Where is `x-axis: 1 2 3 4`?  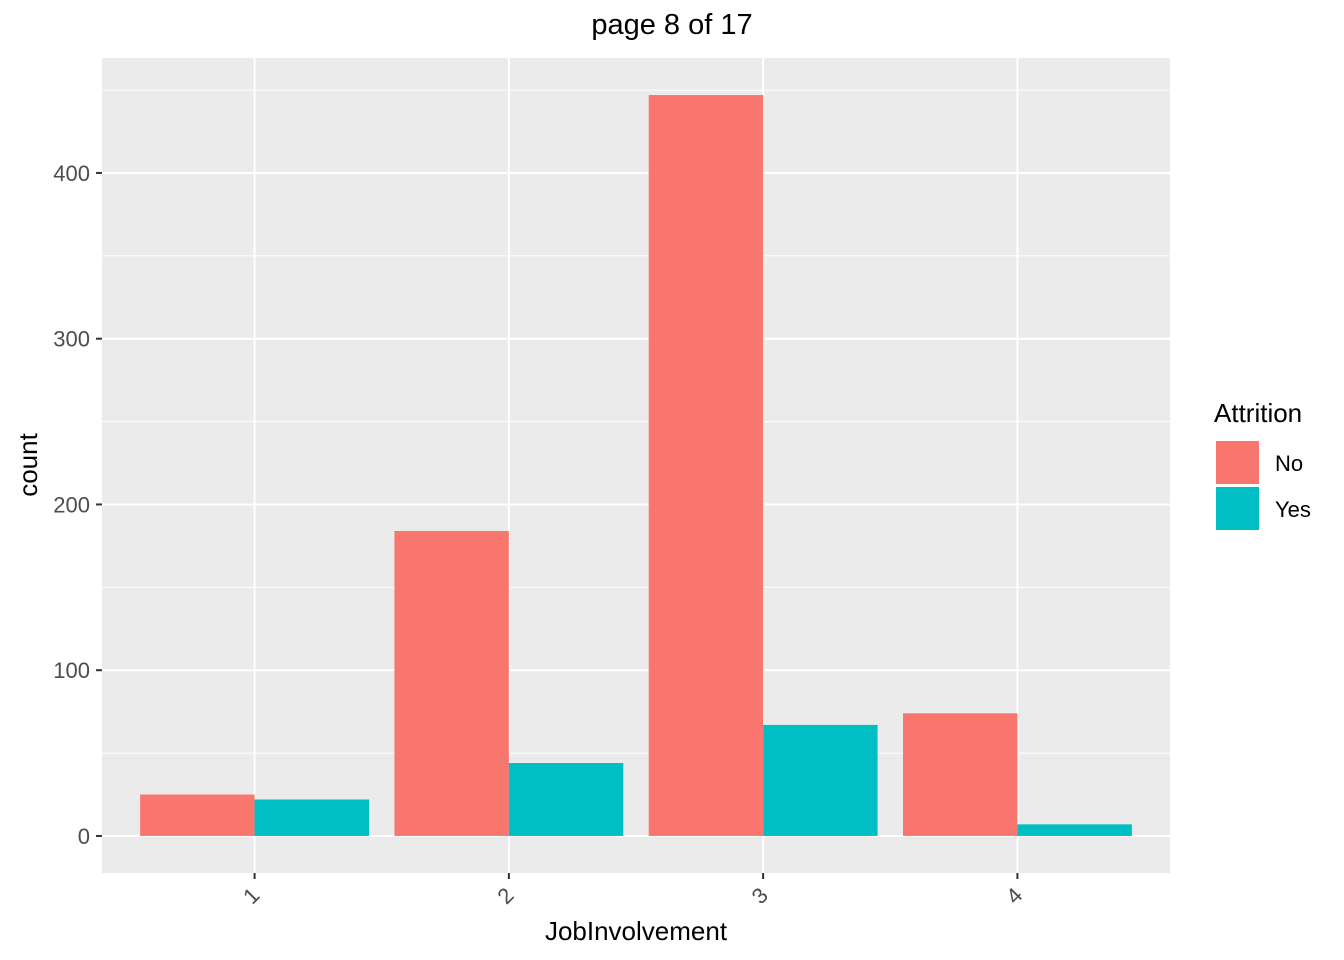
x-axis: 1 2 3 4 is located at coordinates (632, 891).